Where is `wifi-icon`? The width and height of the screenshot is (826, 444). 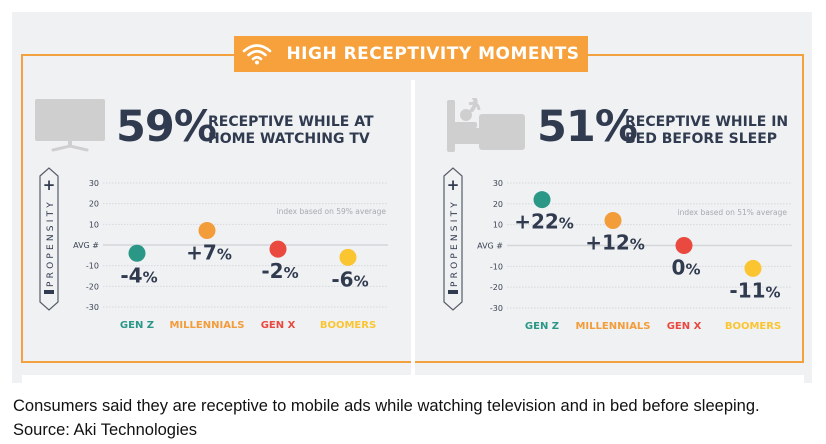 wifi-icon is located at coordinates (257, 54).